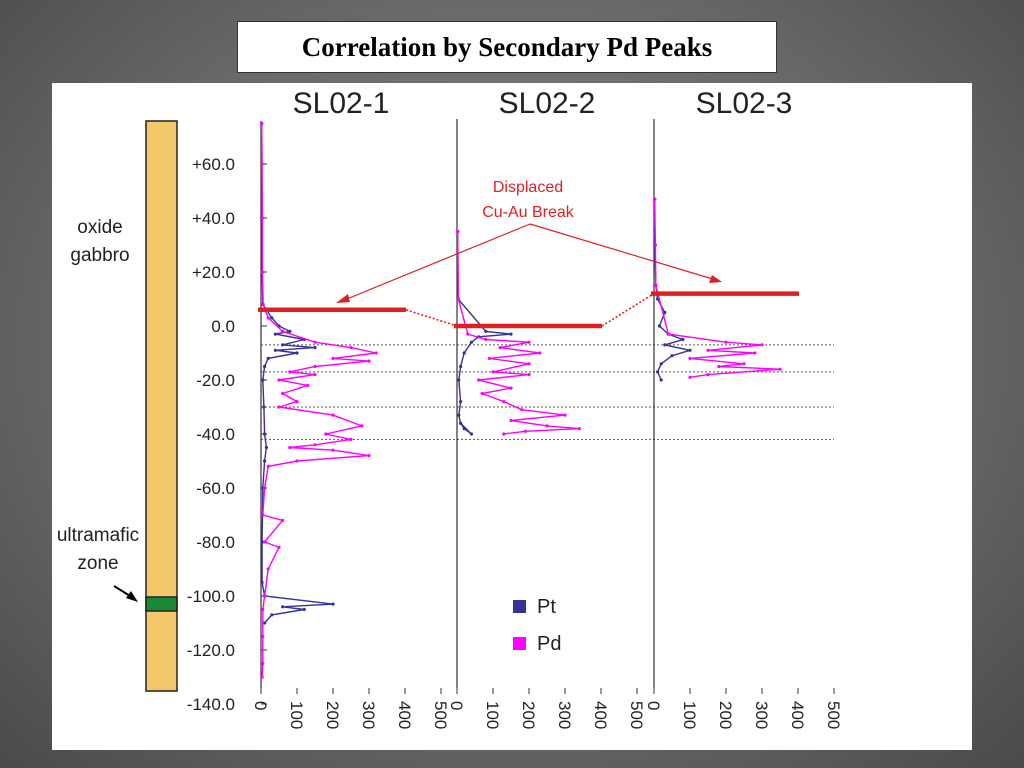 This screenshot has width=1024, height=768. What do you see at coordinates (341, 103) in the screenshot?
I see `panel-title: SL02-1` at bounding box center [341, 103].